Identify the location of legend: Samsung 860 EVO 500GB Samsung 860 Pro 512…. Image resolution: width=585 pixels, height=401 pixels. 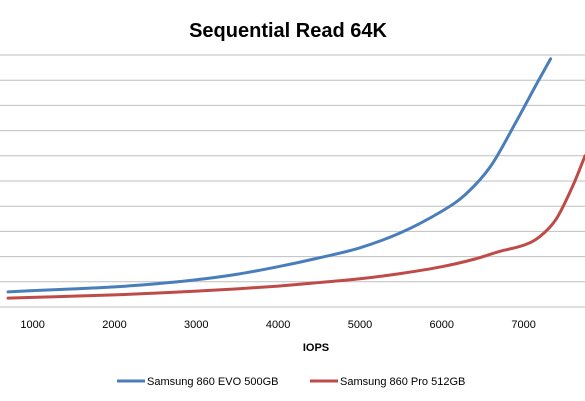
(291, 382).